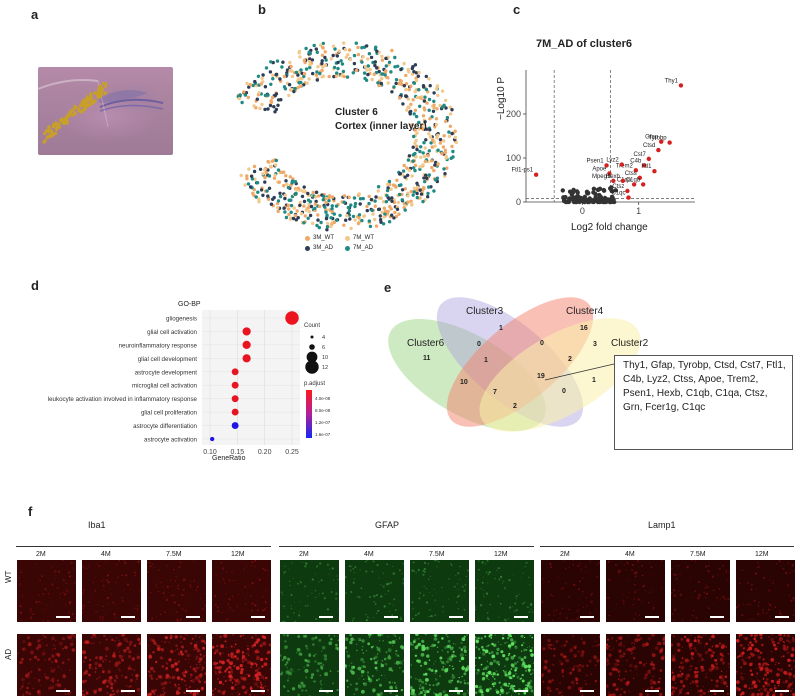  I want to click on gobp-dot, so click(235, 412).